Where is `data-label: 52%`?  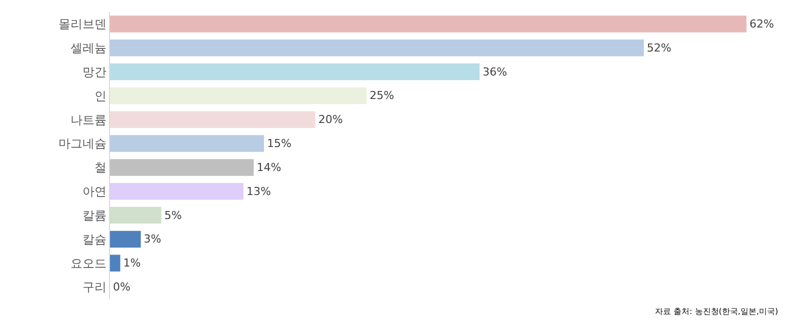
data-label: 52% is located at coordinates (659, 47).